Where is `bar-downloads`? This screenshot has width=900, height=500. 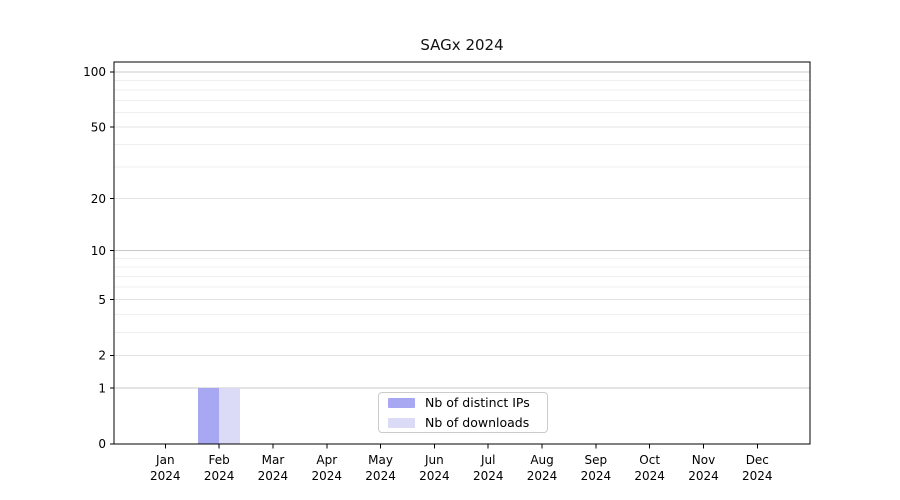
bar-downloads is located at coordinates (230, 416).